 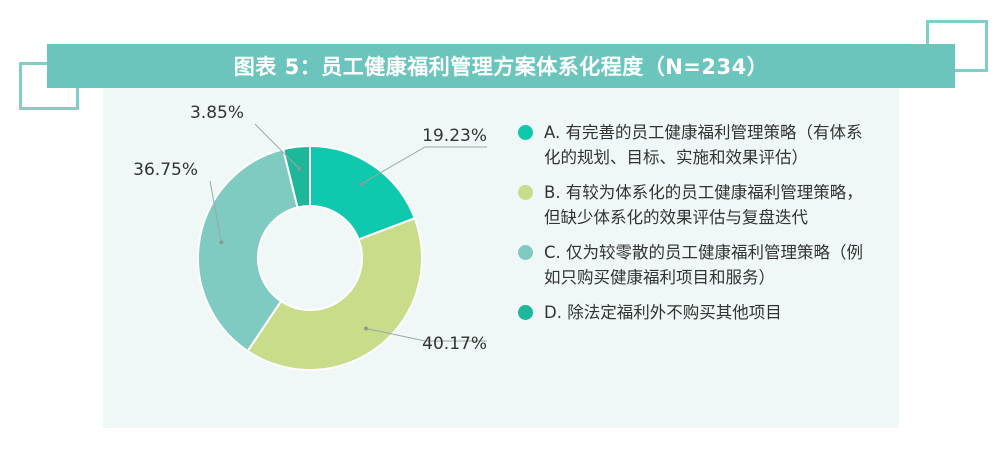 What do you see at coordinates (525, 132) in the screenshot?
I see `legend-marker-a` at bounding box center [525, 132].